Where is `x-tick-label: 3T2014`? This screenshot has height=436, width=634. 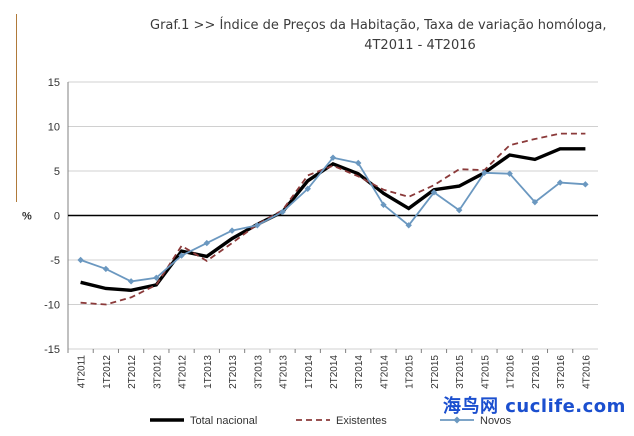
x-tick-label: 3T2014 is located at coordinates (359, 372).